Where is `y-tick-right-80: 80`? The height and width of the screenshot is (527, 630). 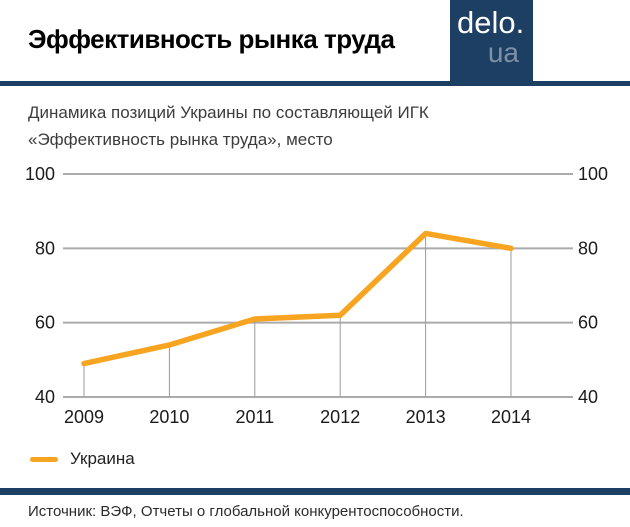 y-tick-right-80: 80 is located at coordinates (588, 248).